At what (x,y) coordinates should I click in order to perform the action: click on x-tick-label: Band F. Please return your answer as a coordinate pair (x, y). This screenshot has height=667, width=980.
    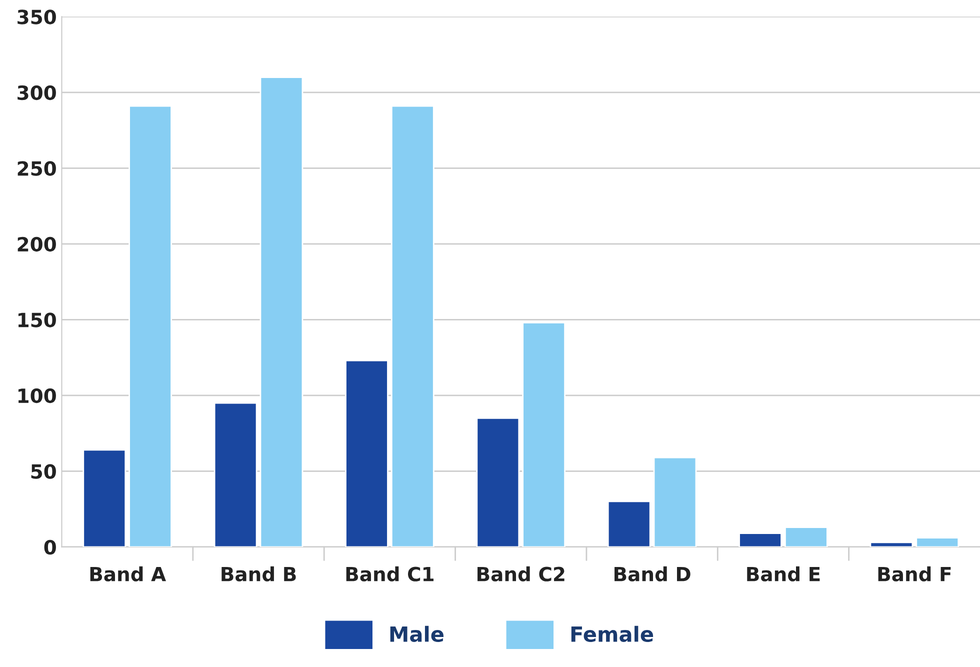
    Looking at the image, I should click on (914, 574).